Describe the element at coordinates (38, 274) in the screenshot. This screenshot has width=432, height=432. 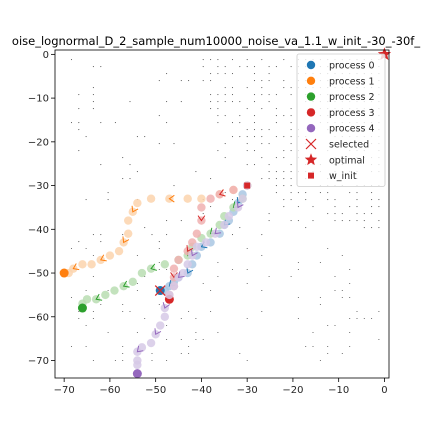
I see `y-tick-label: −50` at that location.